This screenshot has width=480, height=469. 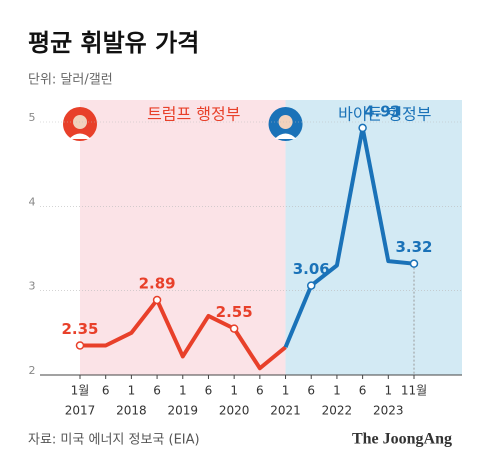 I want to click on year-label: 2018, so click(x=131, y=411).